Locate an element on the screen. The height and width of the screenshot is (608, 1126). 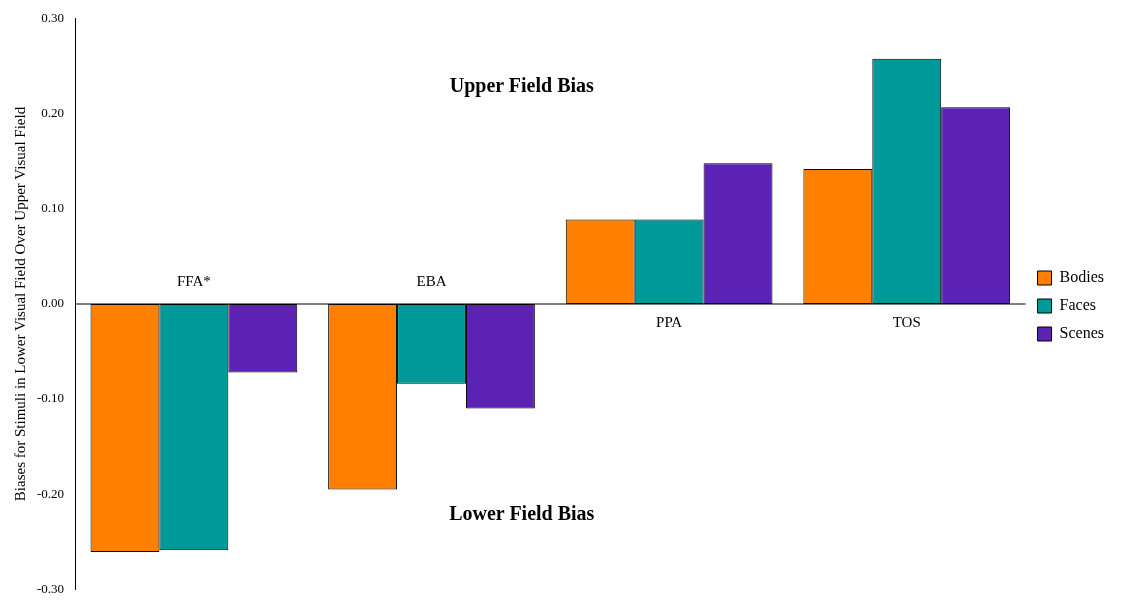
y-tick-label: 0.00 is located at coordinates (53, 303).